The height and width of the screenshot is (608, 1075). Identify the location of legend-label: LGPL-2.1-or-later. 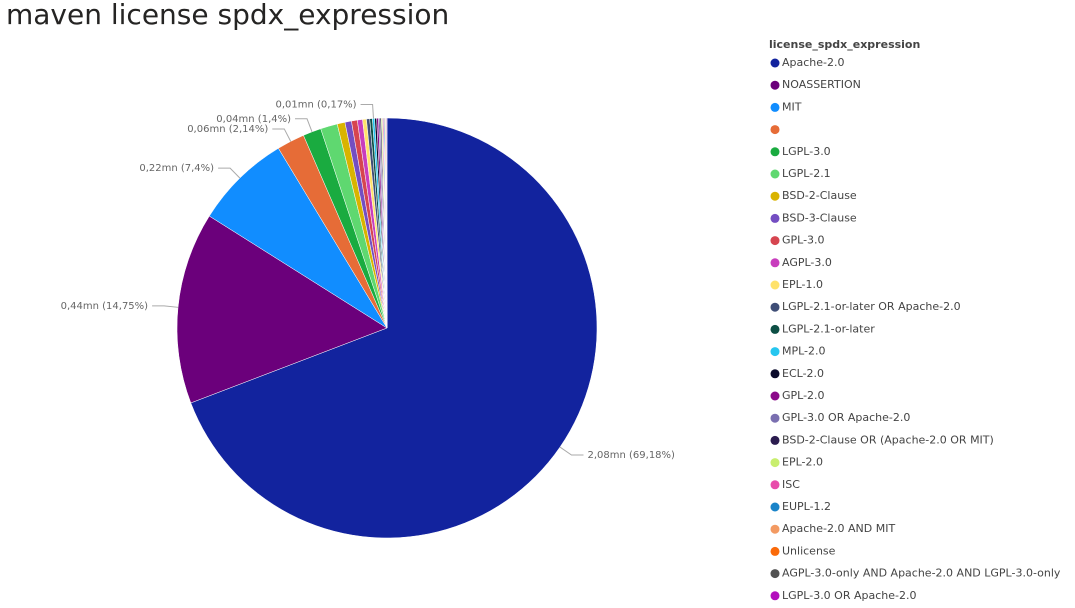
(828, 328).